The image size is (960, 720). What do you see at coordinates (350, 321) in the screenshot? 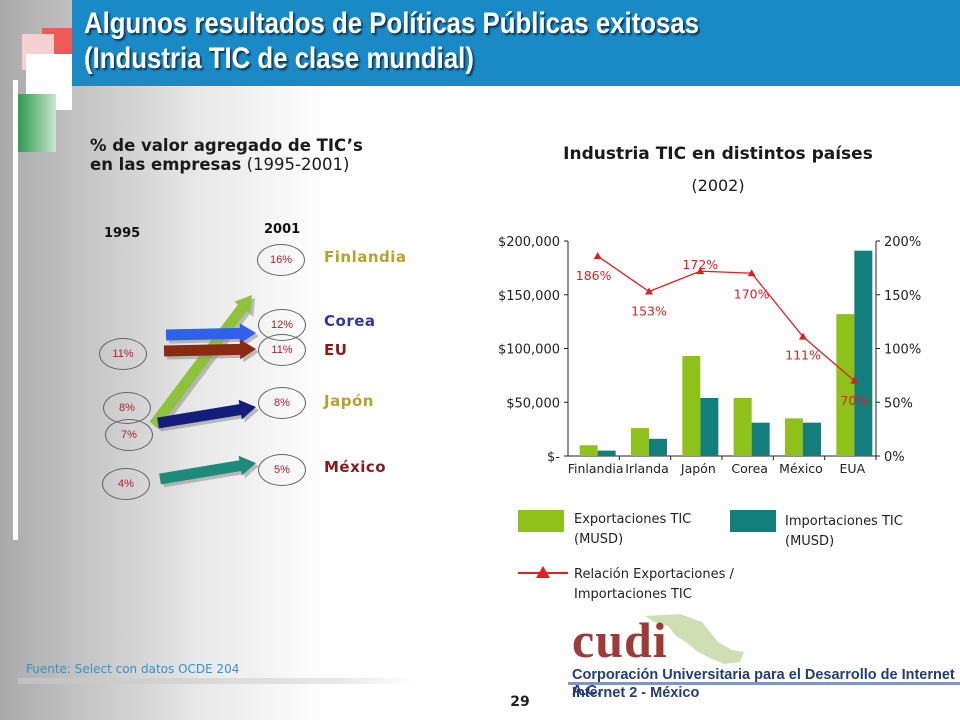
I see `country-label-corea: Corea` at bounding box center [350, 321].